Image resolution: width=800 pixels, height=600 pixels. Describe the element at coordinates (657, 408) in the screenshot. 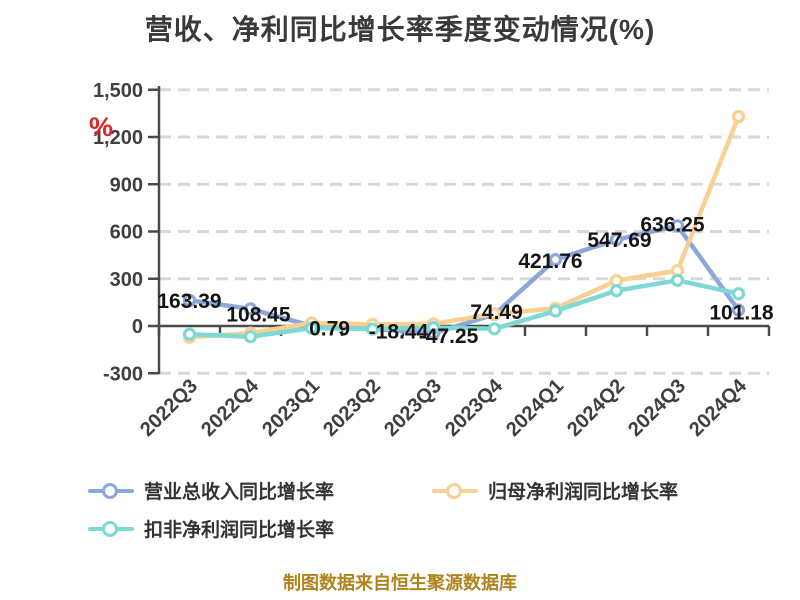

I see `x-axis-category-label: 2024Q3` at that location.